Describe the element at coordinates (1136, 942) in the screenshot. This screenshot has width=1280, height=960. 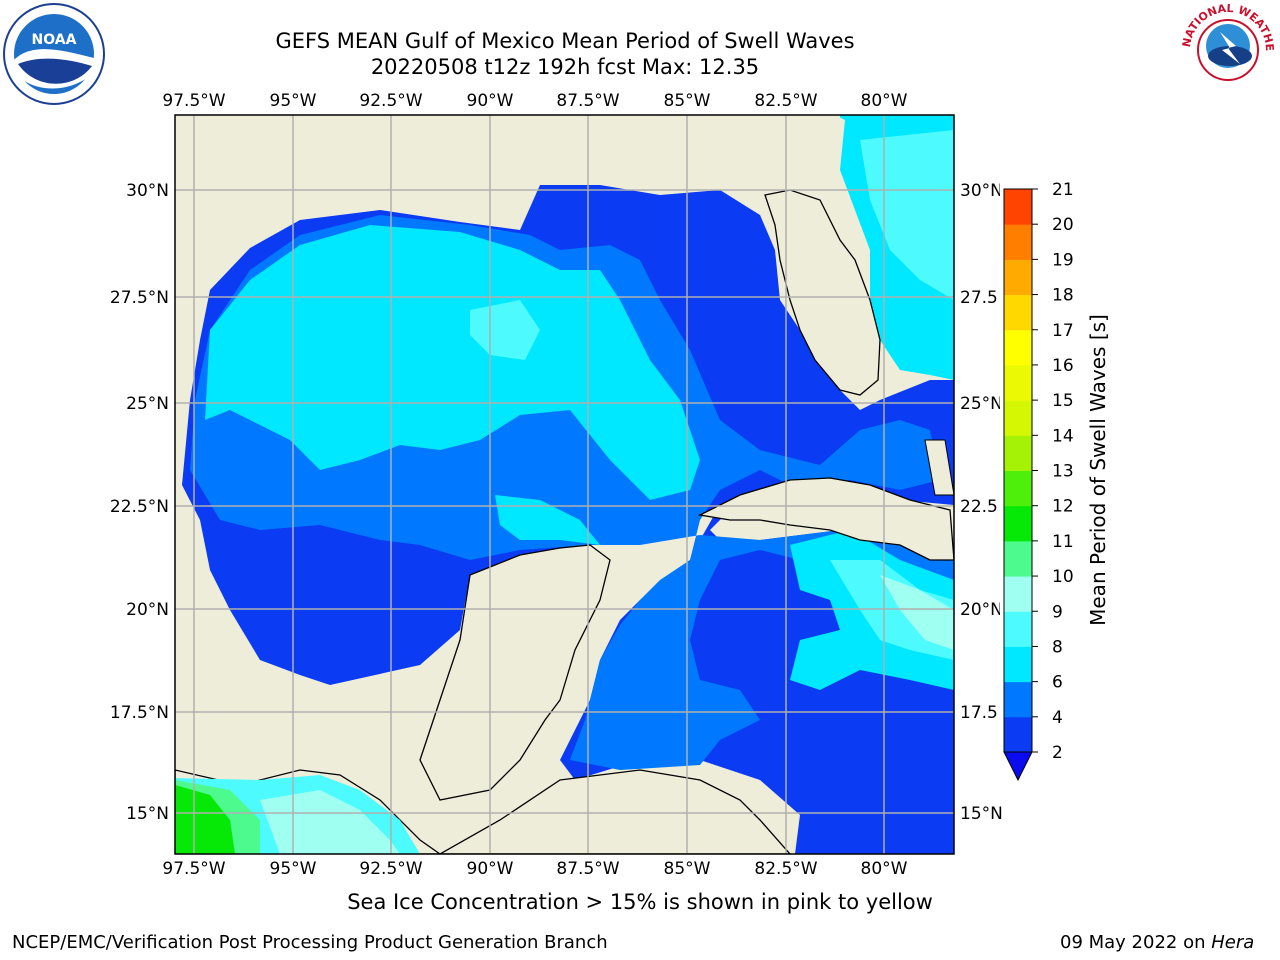
I see `footer-date-text: 09 May 2022 on` at that location.